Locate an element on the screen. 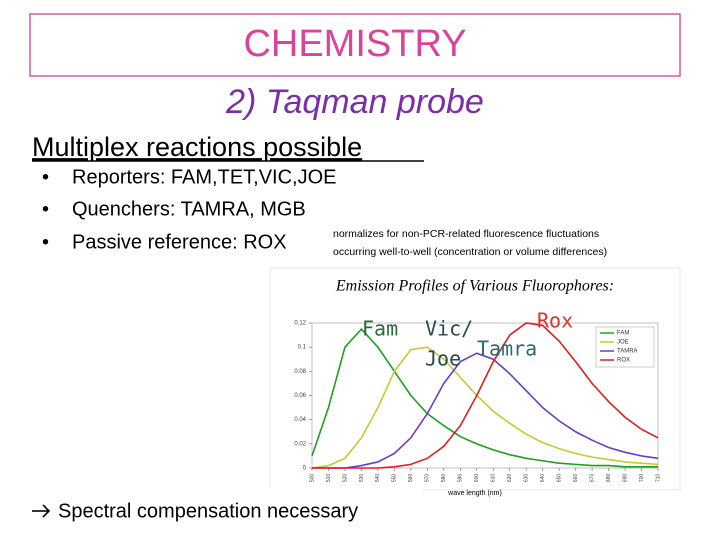 Image resolution: width=720 pixels, height=540 pixels. x-tick-label: 570 is located at coordinates (428, 478).